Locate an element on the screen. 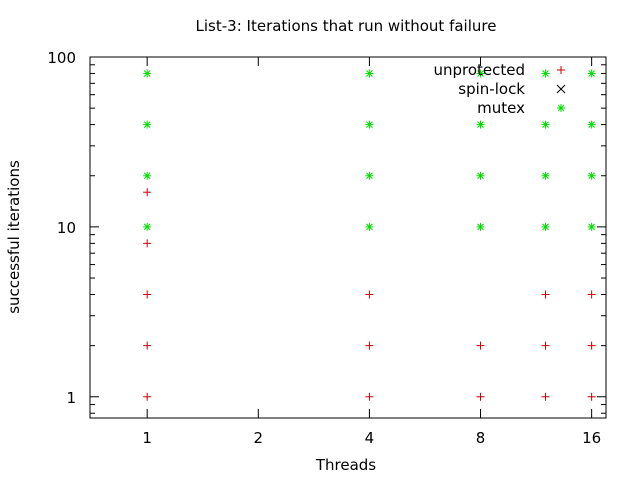 This screenshot has height=480, width=640. x-tick-label: 4 is located at coordinates (370, 438).